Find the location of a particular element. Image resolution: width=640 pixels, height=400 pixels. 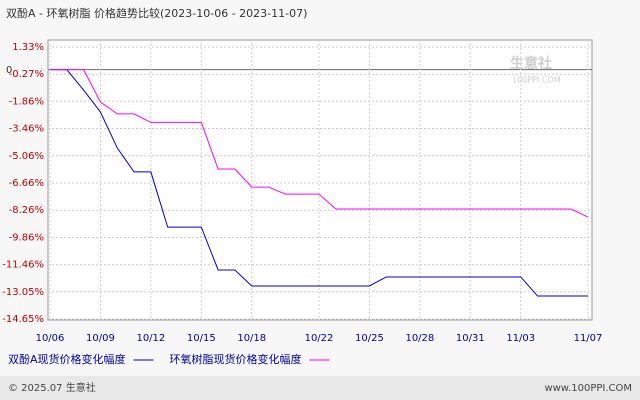

footer-site: www.100PPI.COM is located at coordinates (588, 388).